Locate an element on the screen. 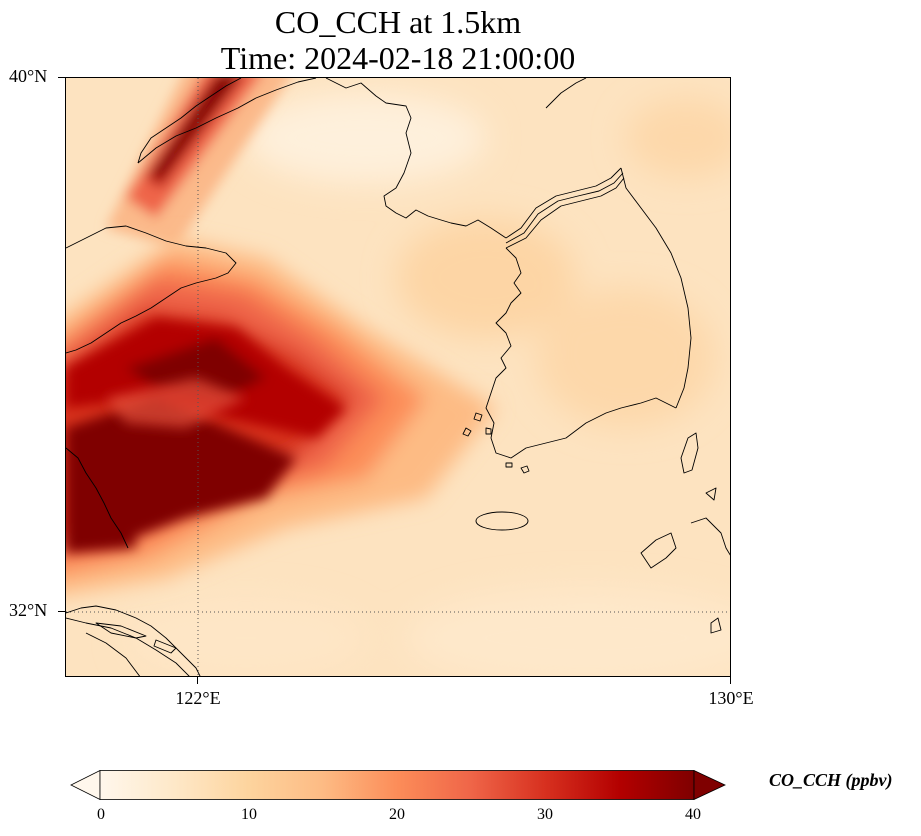 Image resolution: width=921 pixels, height=836 pixels. colorbar-tick-10: 10 is located at coordinates (249, 814).